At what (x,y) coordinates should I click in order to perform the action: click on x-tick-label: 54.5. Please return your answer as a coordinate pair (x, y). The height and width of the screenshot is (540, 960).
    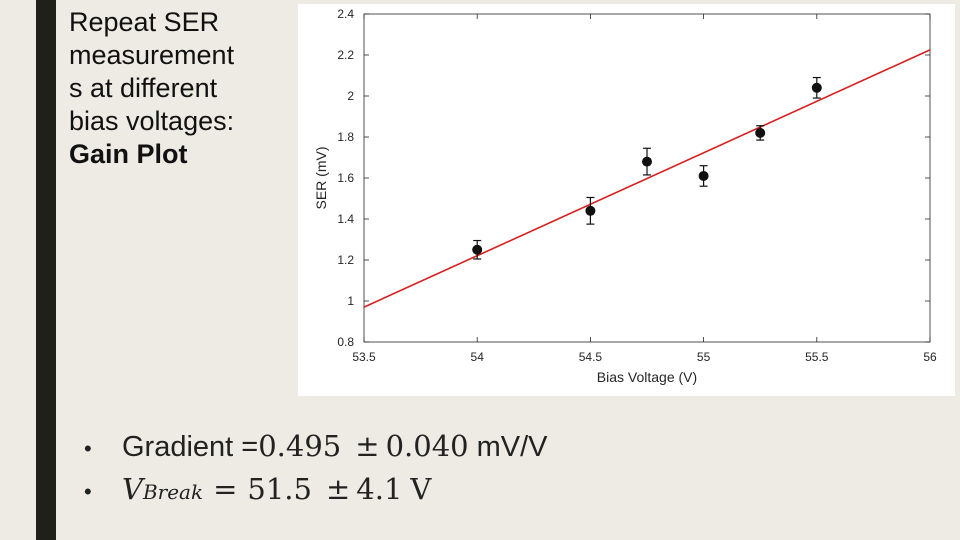
    Looking at the image, I should click on (591, 357).